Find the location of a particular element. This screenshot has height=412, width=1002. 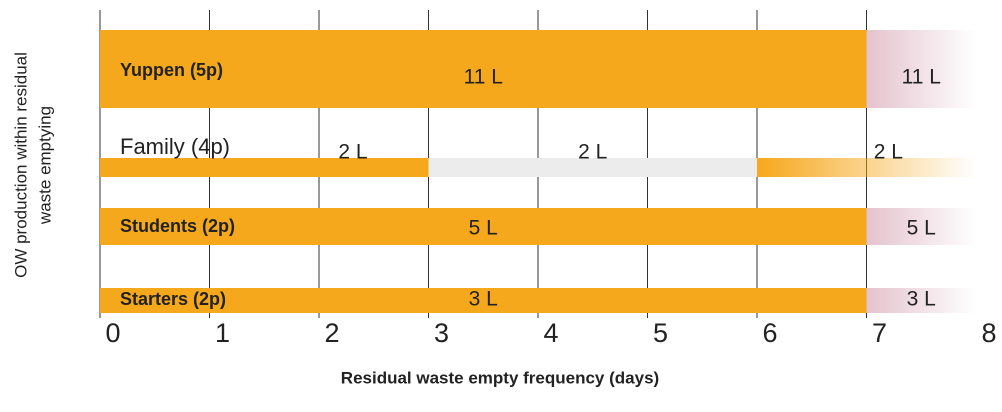

y-axis-label: waste emptying is located at coordinates (44, 165).